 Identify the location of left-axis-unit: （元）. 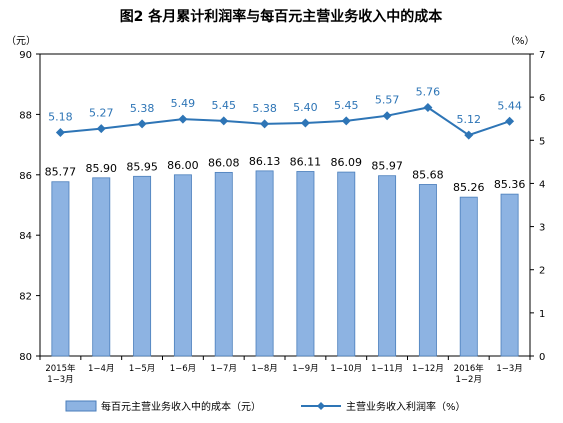
(21, 41).